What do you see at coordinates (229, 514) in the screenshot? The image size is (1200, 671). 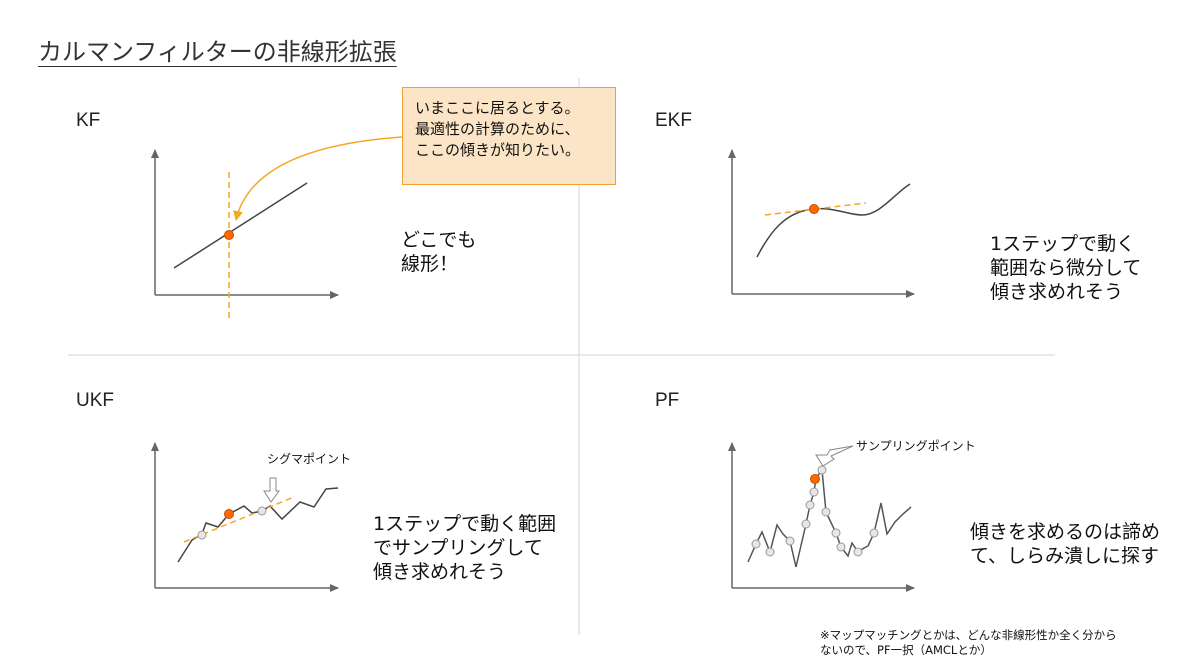 I see `ukf-current-point` at bounding box center [229, 514].